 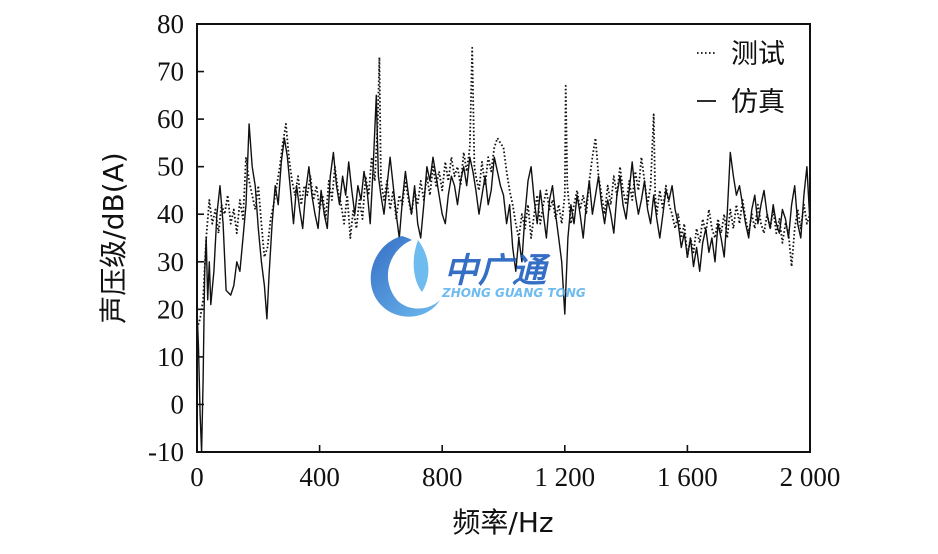 What do you see at coordinates (497, 271) in the screenshot?
I see `watermark-brand-cn: 中广通` at bounding box center [497, 271].